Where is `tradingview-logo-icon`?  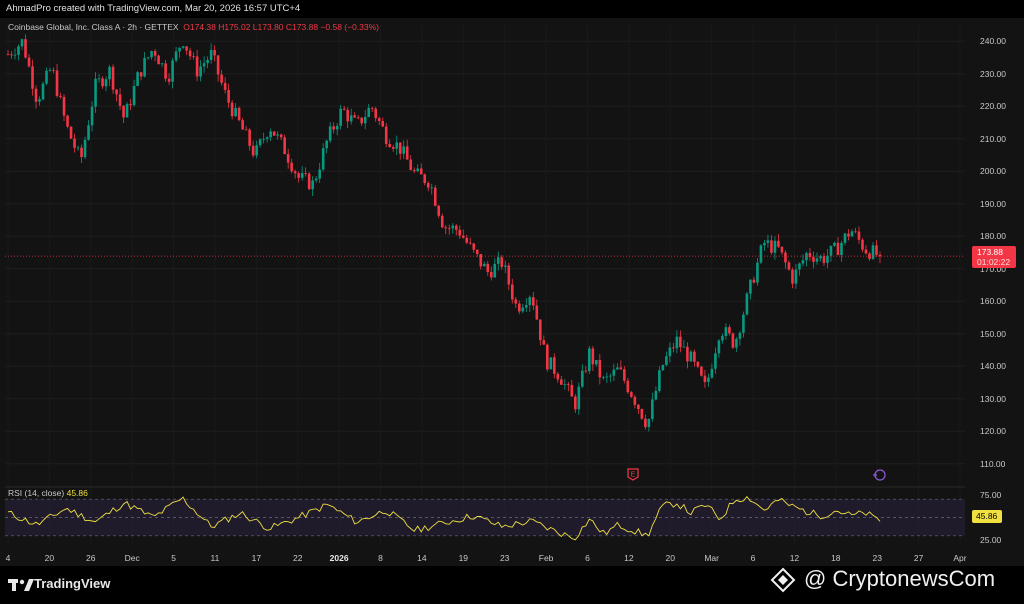
tradingview-logo-icon is located at coordinates (21, 585).